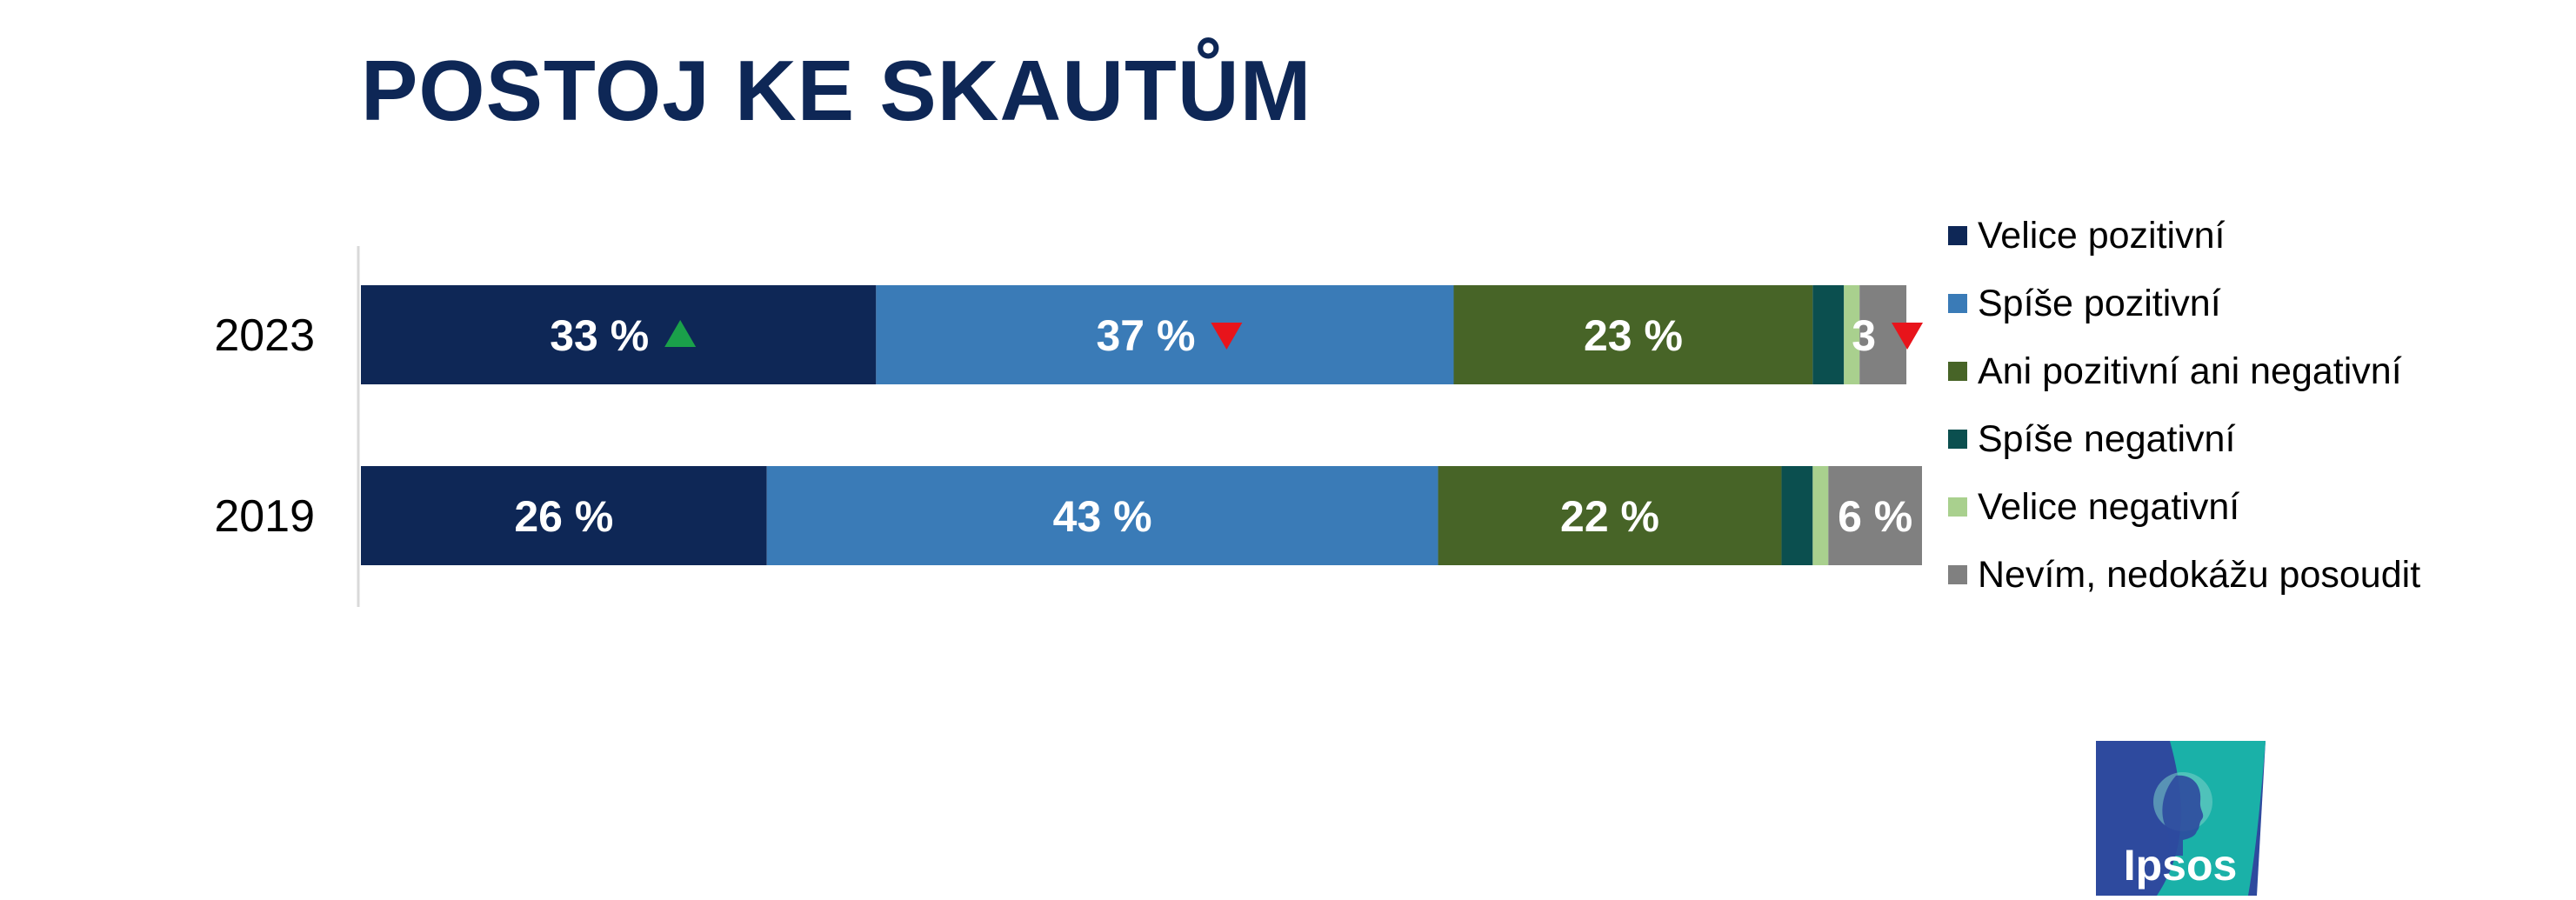 The image size is (2576, 900). What do you see at coordinates (2099, 303) in the screenshot?
I see `legend-label: Spíše pozitivní` at bounding box center [2099, 303].